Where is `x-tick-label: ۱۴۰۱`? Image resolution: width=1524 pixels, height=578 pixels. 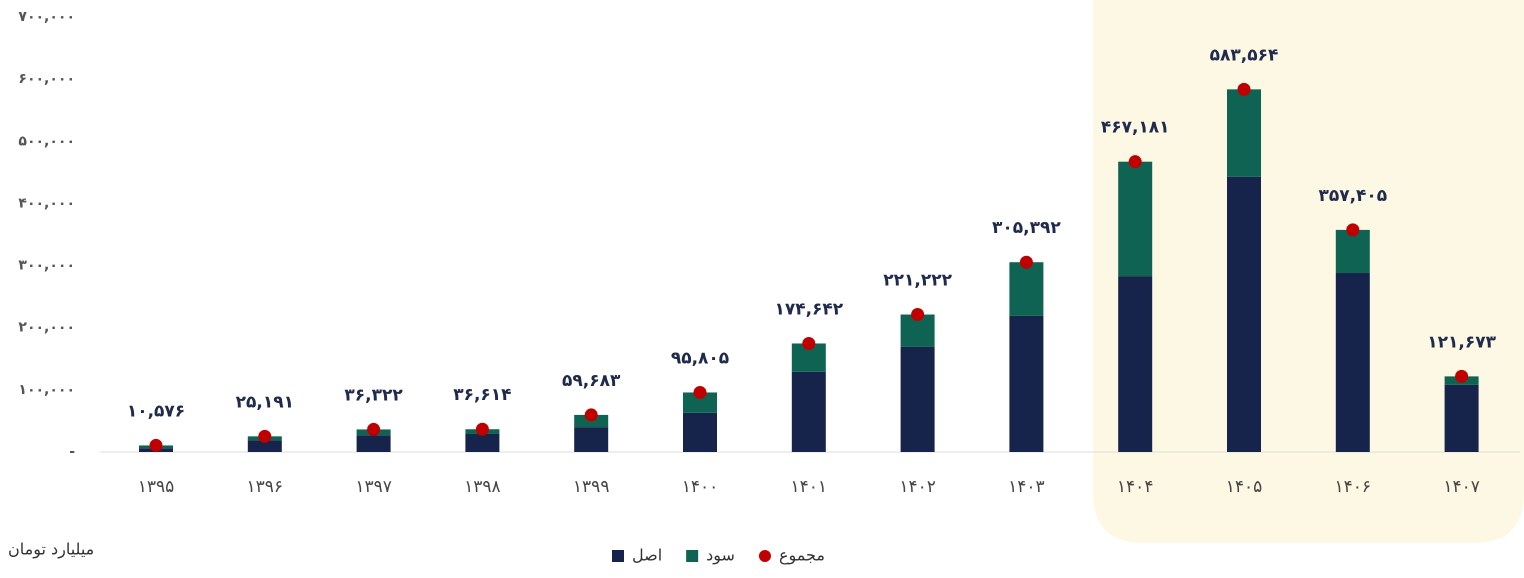 x-tick-label: ۱۴۰۱ is located at coordinates (809, 487).